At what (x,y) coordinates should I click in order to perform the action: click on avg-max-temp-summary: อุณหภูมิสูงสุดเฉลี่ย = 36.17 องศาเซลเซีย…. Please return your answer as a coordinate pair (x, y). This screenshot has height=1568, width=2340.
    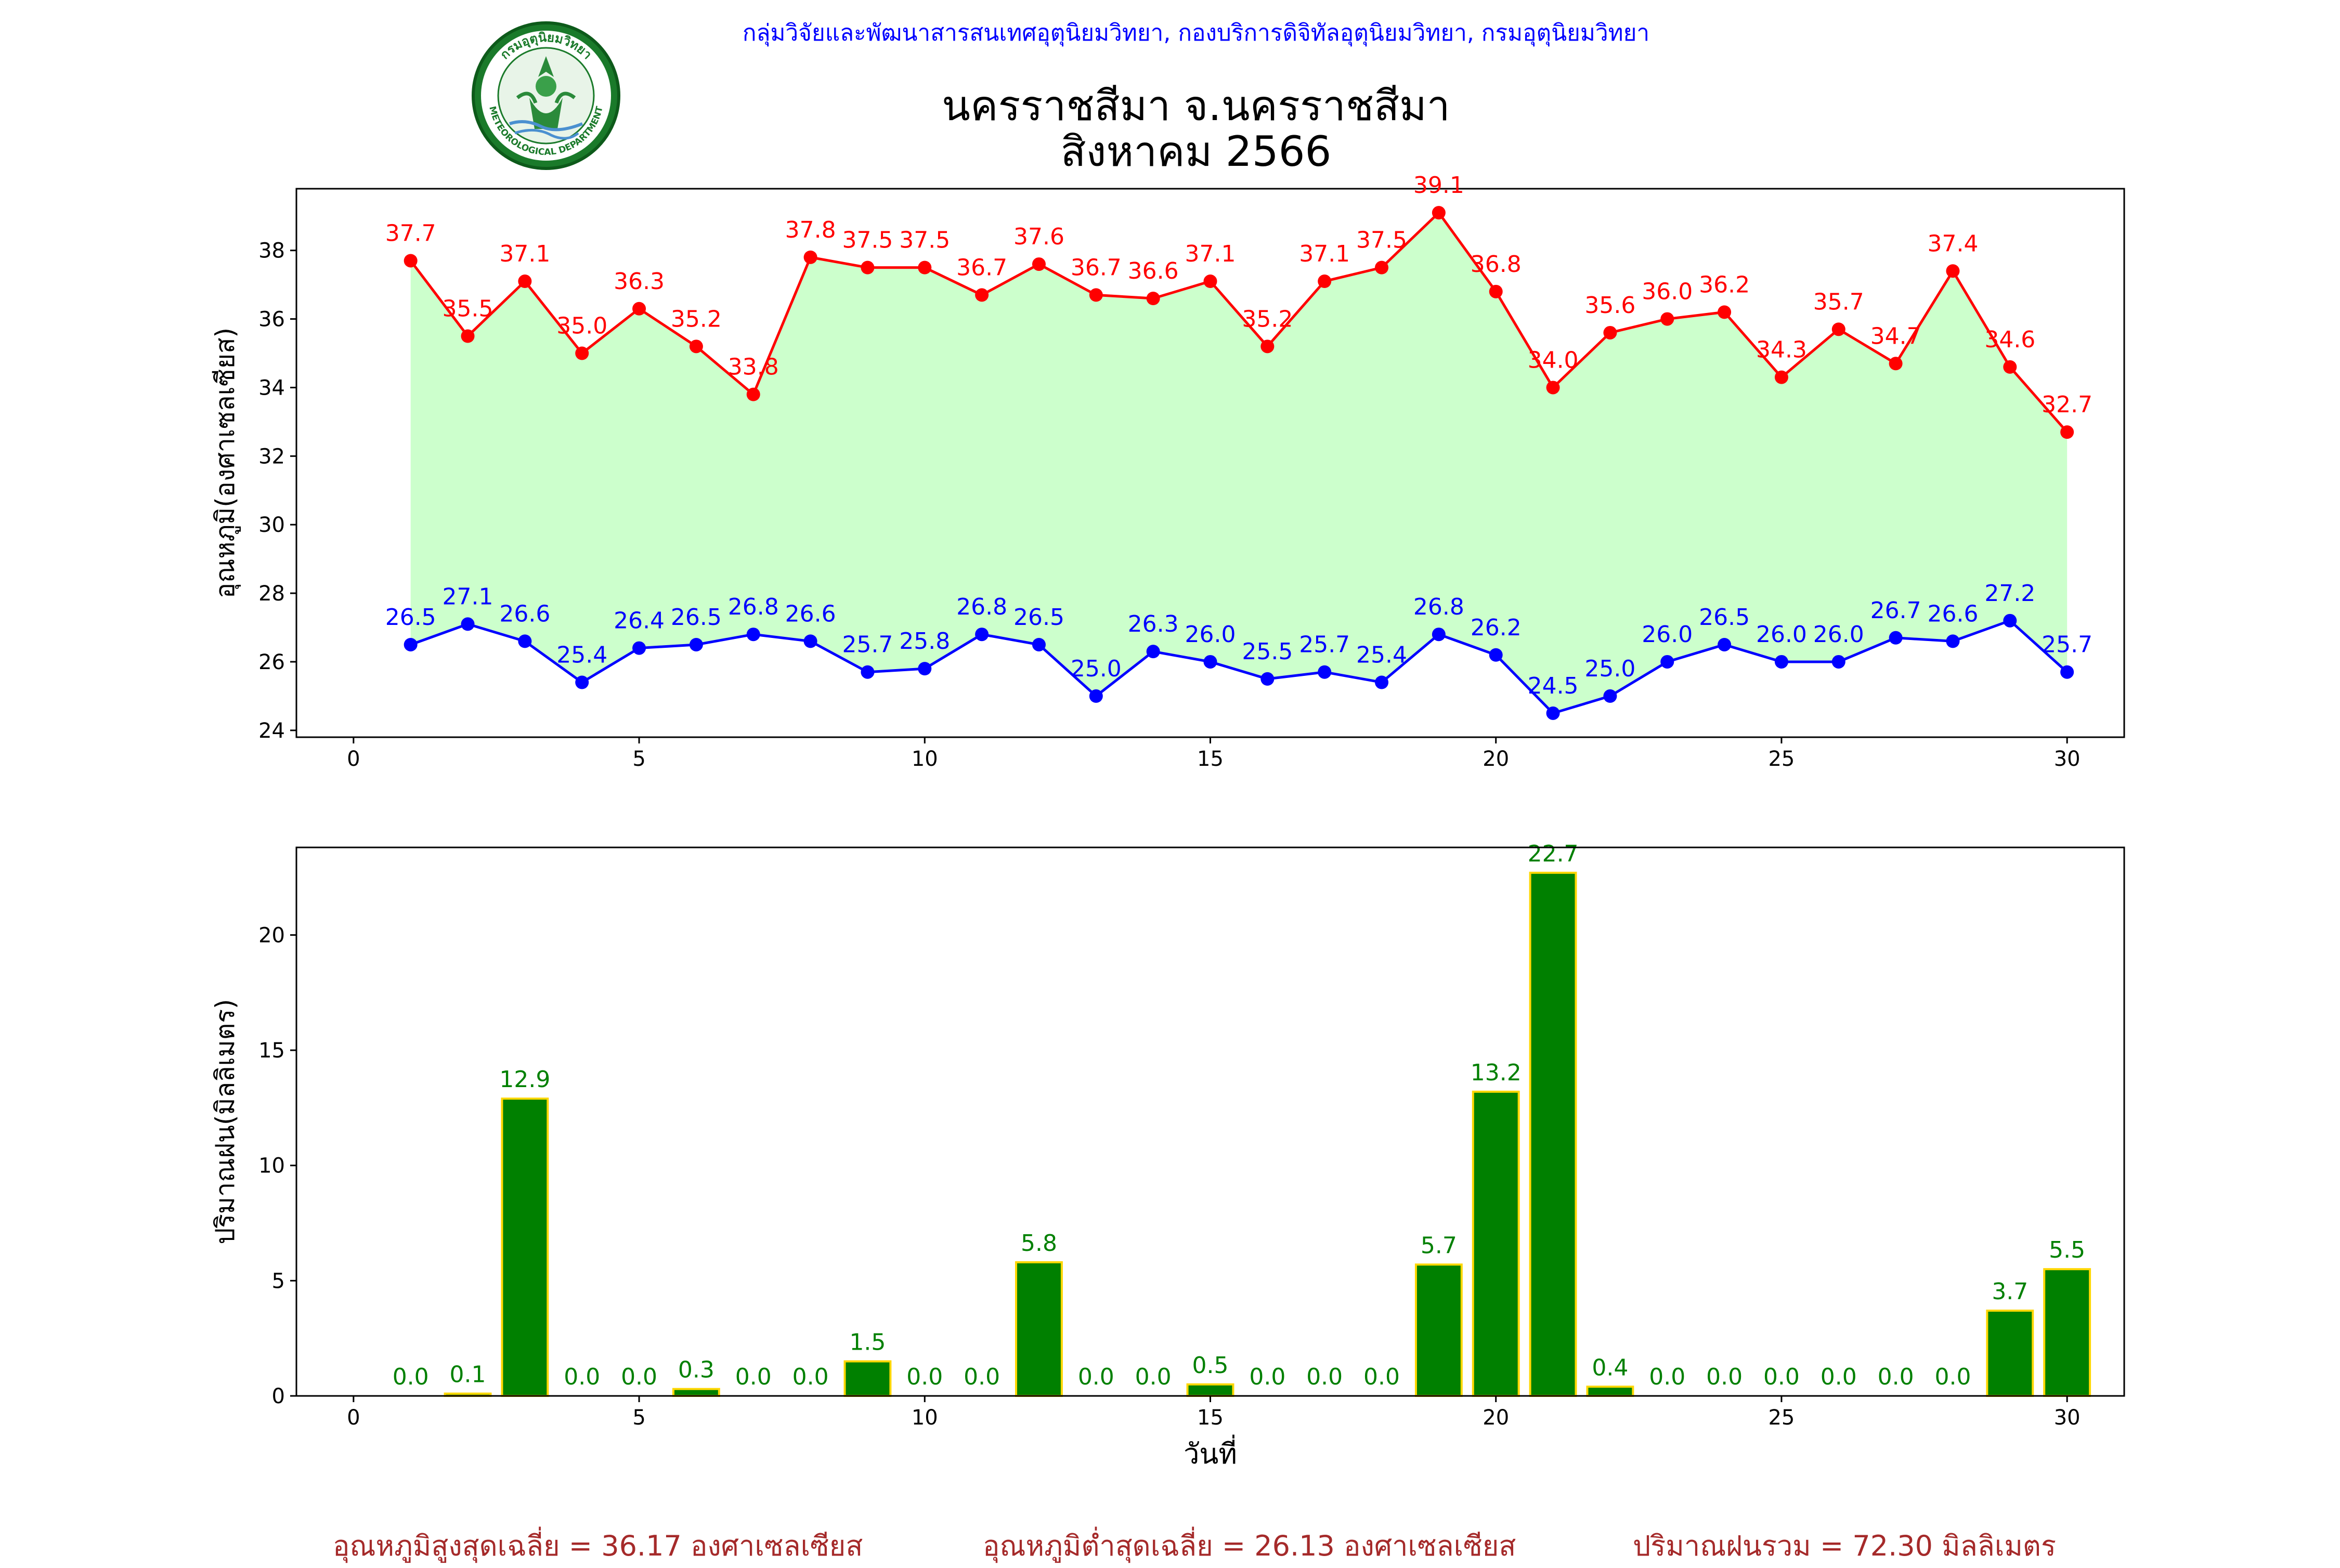
    Looking at the image, I should click on (598, 1546).